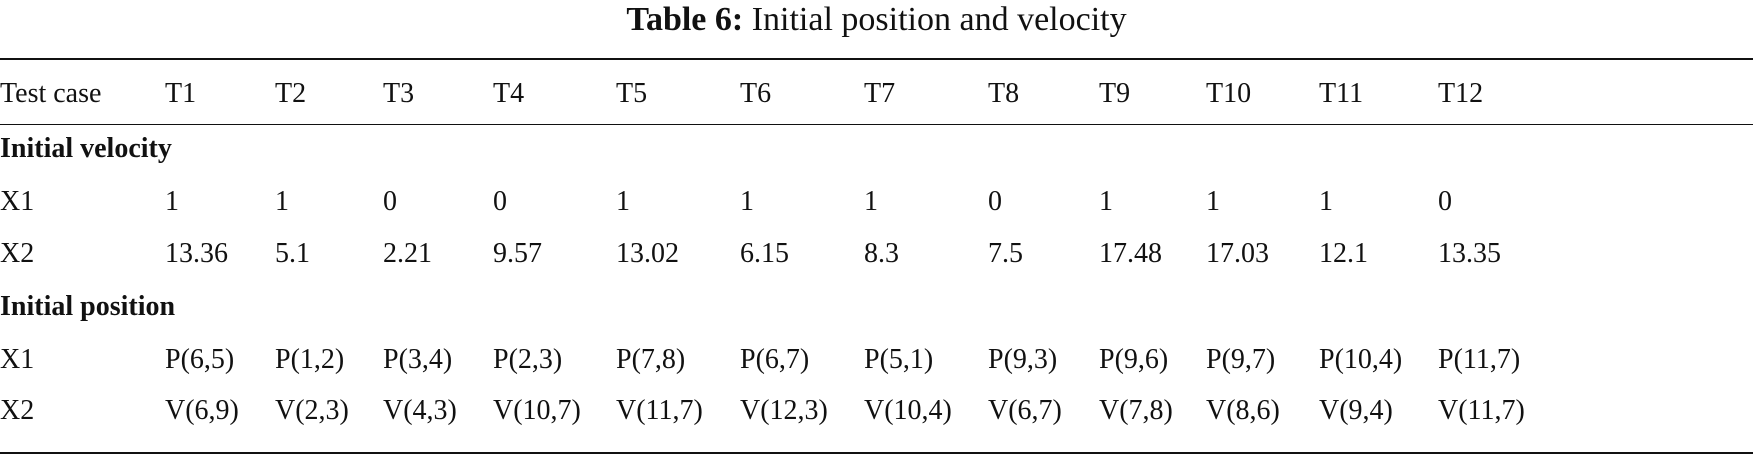 The image size is (1753, 456). I want to click on table-cell: P(1,2), so click(310, 359).